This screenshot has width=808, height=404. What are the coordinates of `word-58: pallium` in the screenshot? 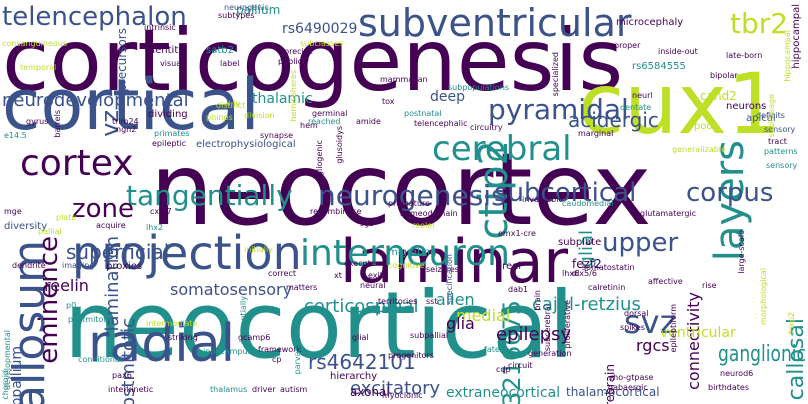 It's located at (258, 10).